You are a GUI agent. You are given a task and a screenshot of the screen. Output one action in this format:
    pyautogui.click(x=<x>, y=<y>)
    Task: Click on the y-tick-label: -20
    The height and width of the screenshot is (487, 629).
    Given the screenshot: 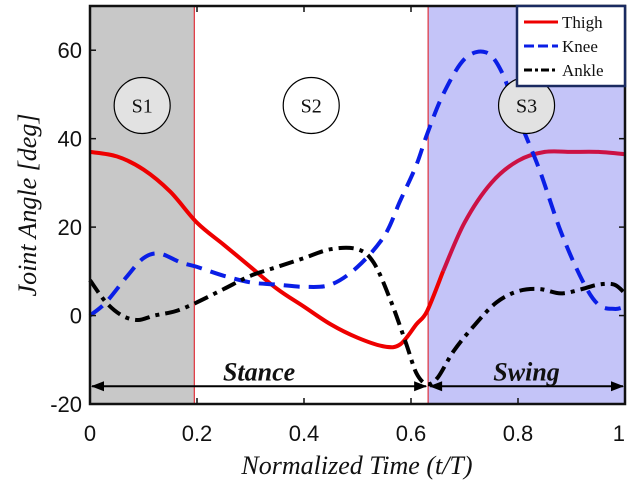 What is the action you would take?
    pyautogui.click(x=66, y=404)
    